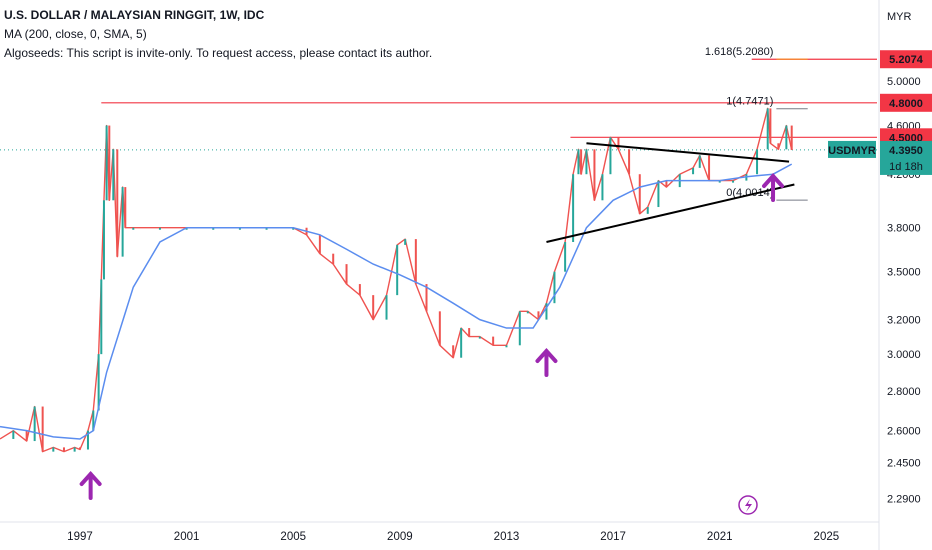 The height and width of the screenshot is (550, 932). Describe the element at coordinates (80, 537) in the screenshot. I see `x-tick-label: 1997` at that location.